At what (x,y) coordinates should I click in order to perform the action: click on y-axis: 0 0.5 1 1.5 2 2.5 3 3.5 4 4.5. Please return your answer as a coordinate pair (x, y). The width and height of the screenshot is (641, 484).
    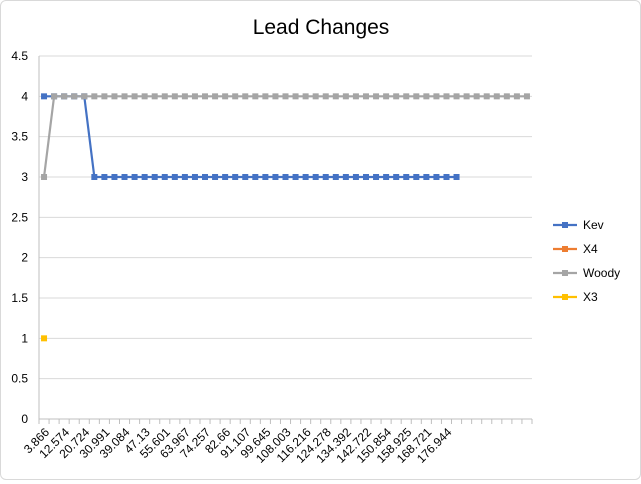
    Looking at the image, I should click on (25, 237).